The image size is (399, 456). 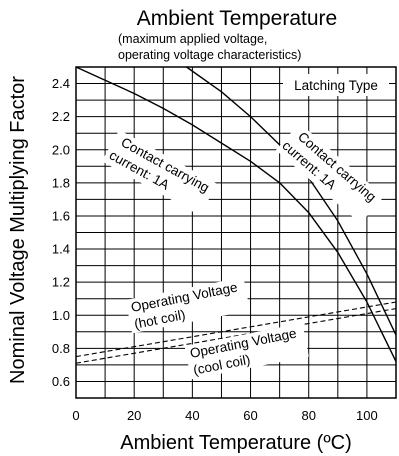 I want to click on chart-subtitle-line-2: operating voltage characteristics), so click(x=209, y=55).